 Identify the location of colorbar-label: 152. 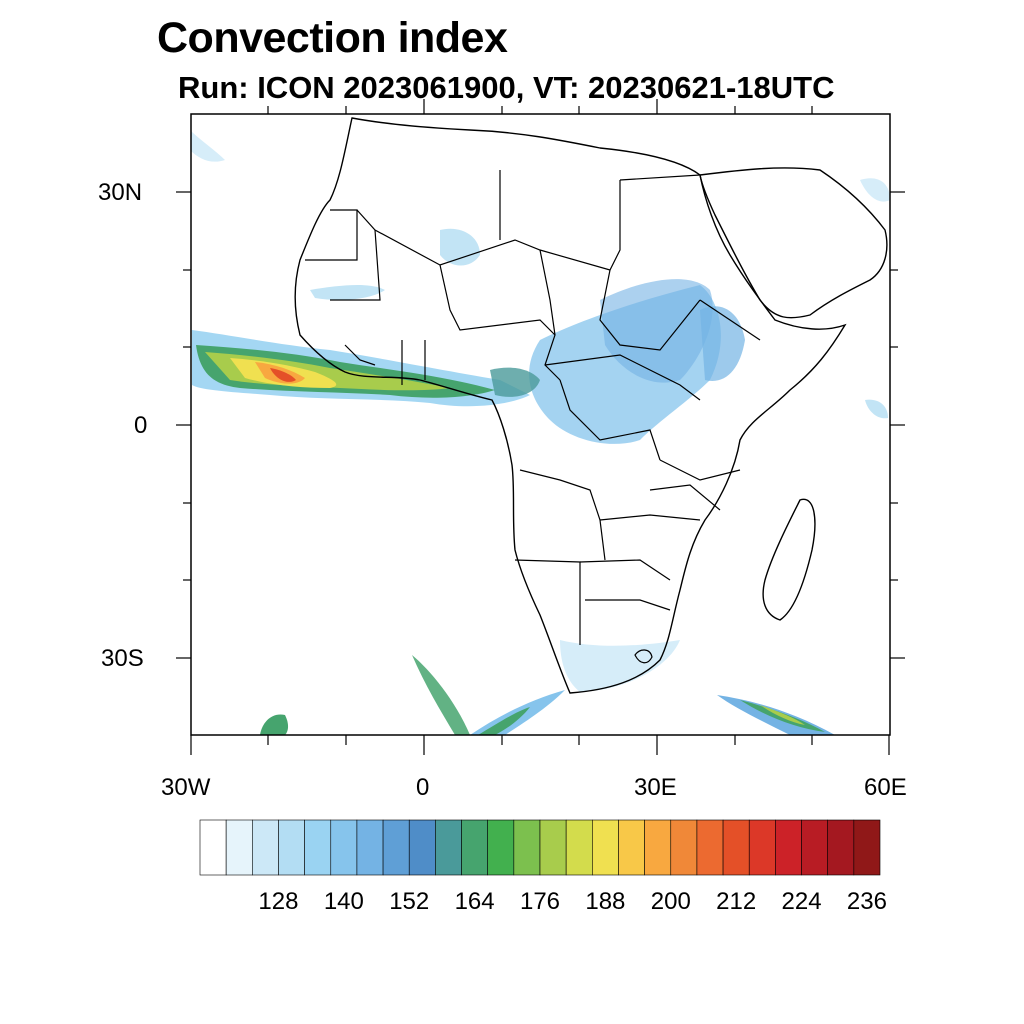
(409, 901).